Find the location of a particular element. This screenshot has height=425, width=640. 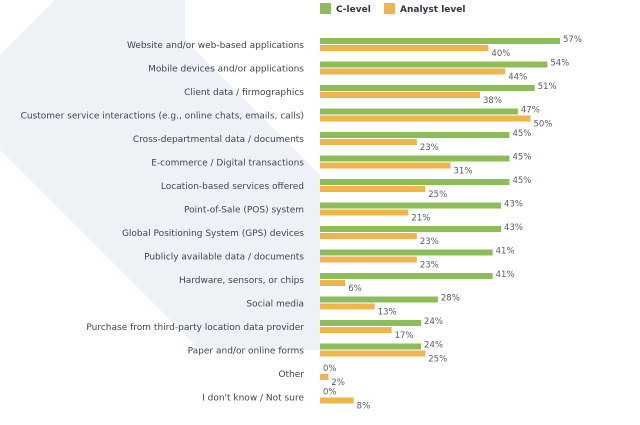

category-label: Global Positioning System (GPS) devices is located at coordinates (213, 234).